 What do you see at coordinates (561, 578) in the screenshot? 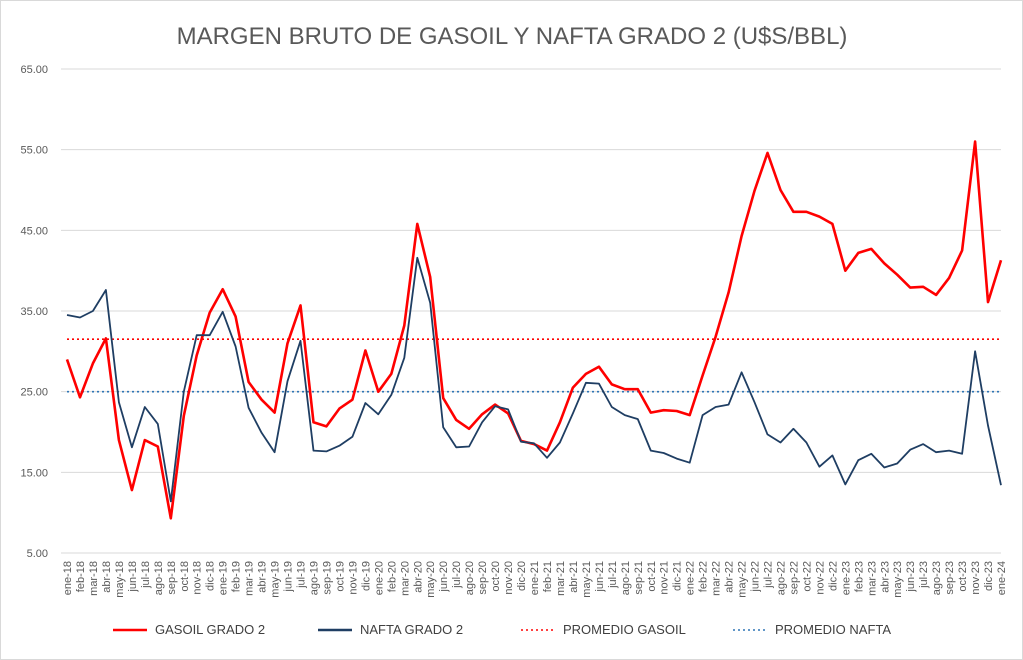
I see `x-tick-label: mar-21` at bounding box center [561, 578].